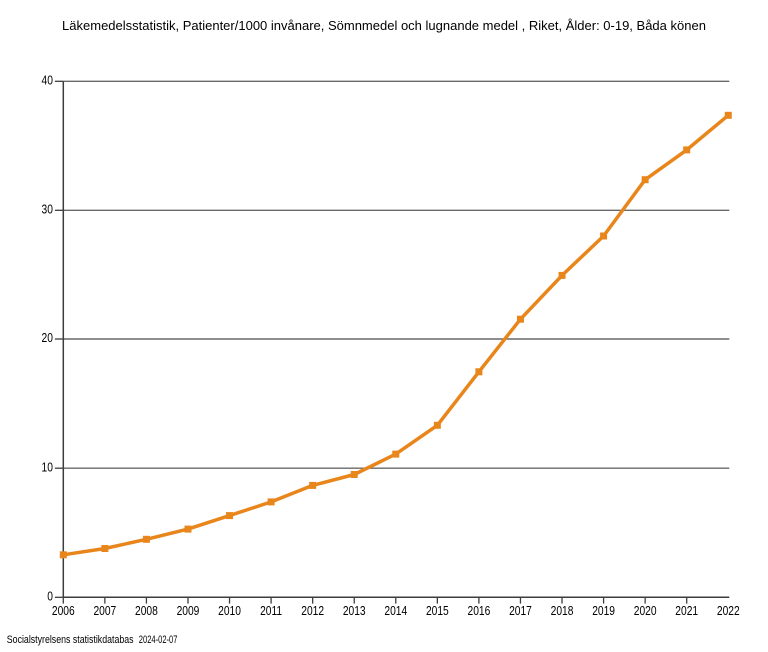  What do you see at coordinates (271, 611) in the screenshot?
I see `svg-text: 2011` at bounding box center [271, 611].